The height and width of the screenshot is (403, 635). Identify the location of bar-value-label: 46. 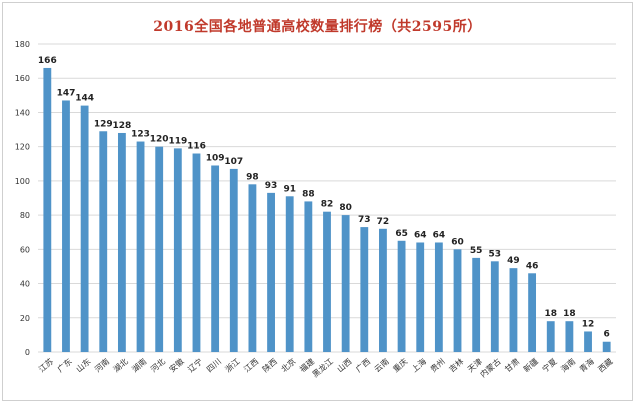
(532, 266).